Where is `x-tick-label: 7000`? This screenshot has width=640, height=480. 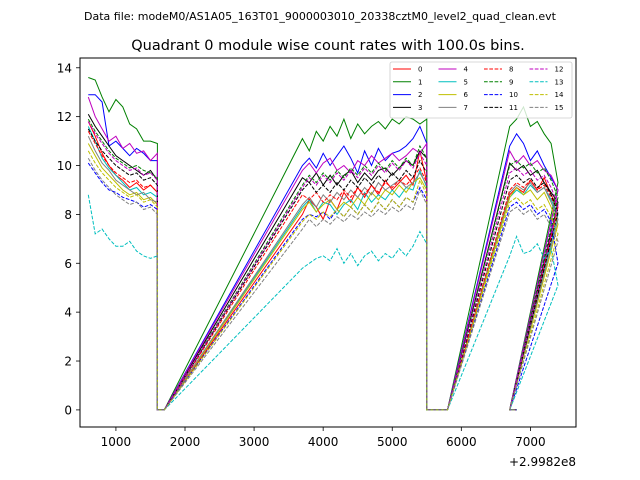
x-tick-label: 7000 is located at coordinates (530, 442).